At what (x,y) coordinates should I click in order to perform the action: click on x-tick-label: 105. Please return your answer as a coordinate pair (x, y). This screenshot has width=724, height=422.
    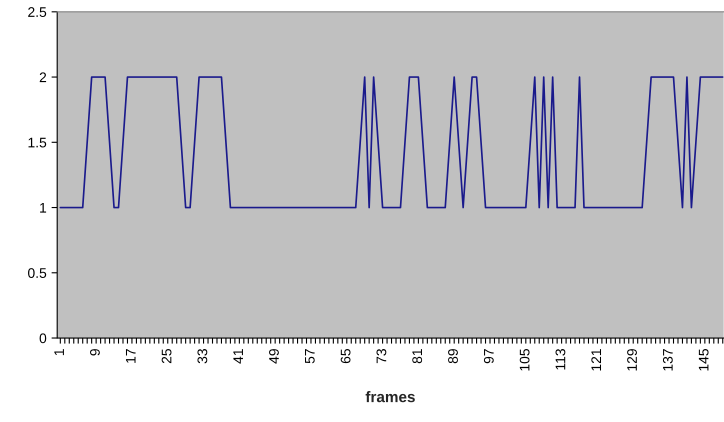
    Looking at the image, I should click on (525, 360).